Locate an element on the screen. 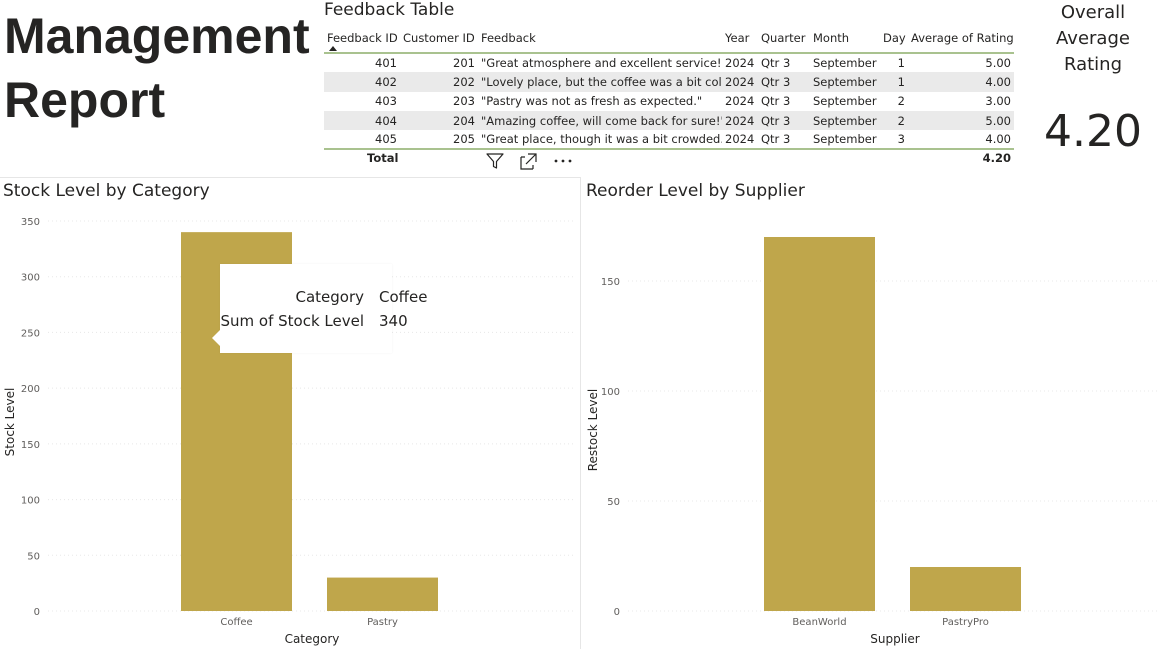 The image size is (1163, 649). cell-customer-id: 204 is located at coordinates (439, 120).